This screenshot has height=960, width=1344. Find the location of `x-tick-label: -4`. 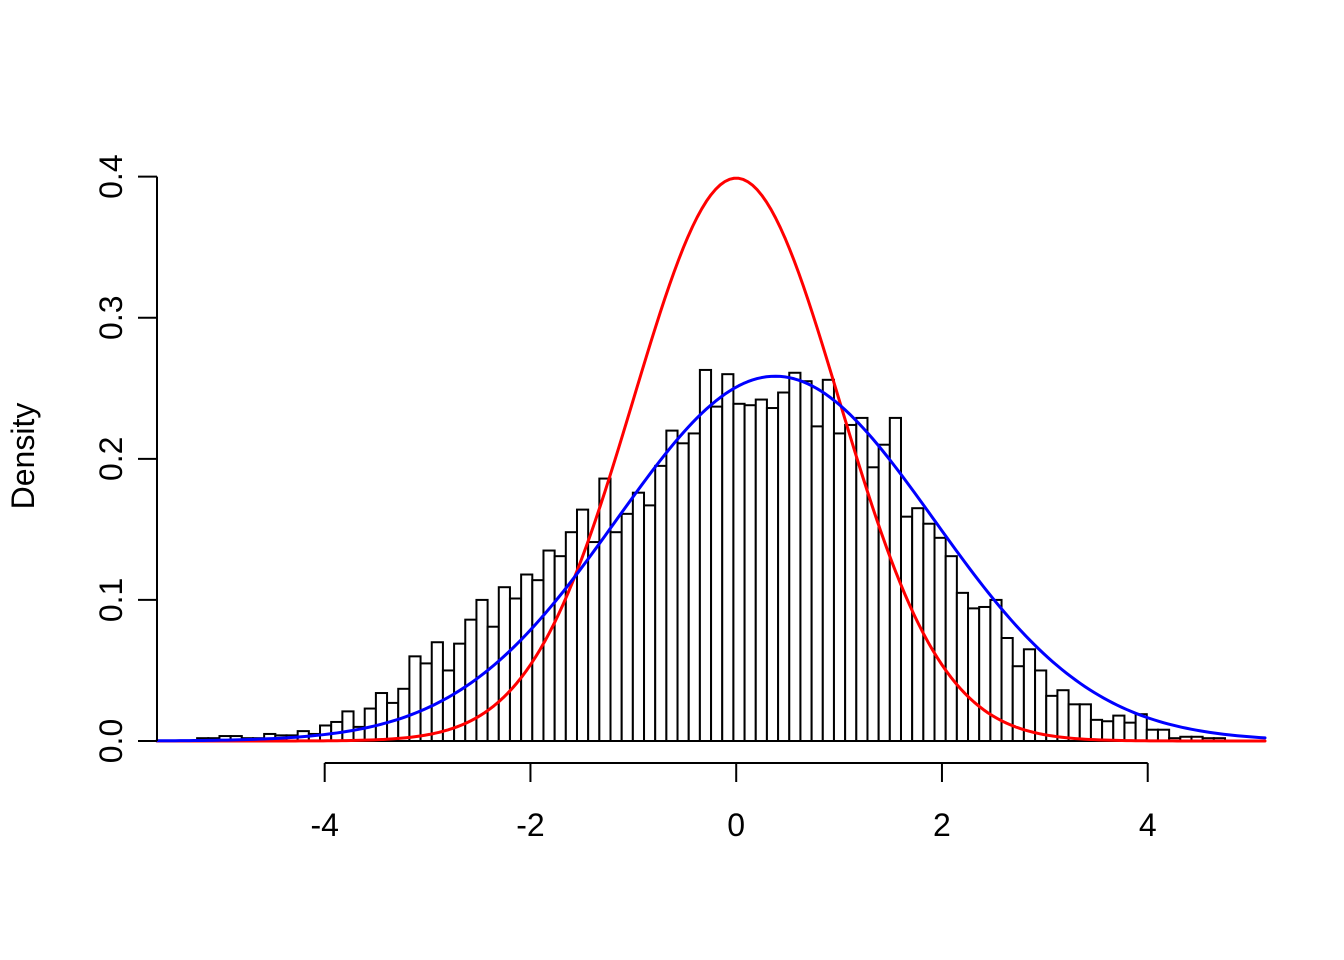

x-tick-label: -4 is located at coordinates (324, 825).